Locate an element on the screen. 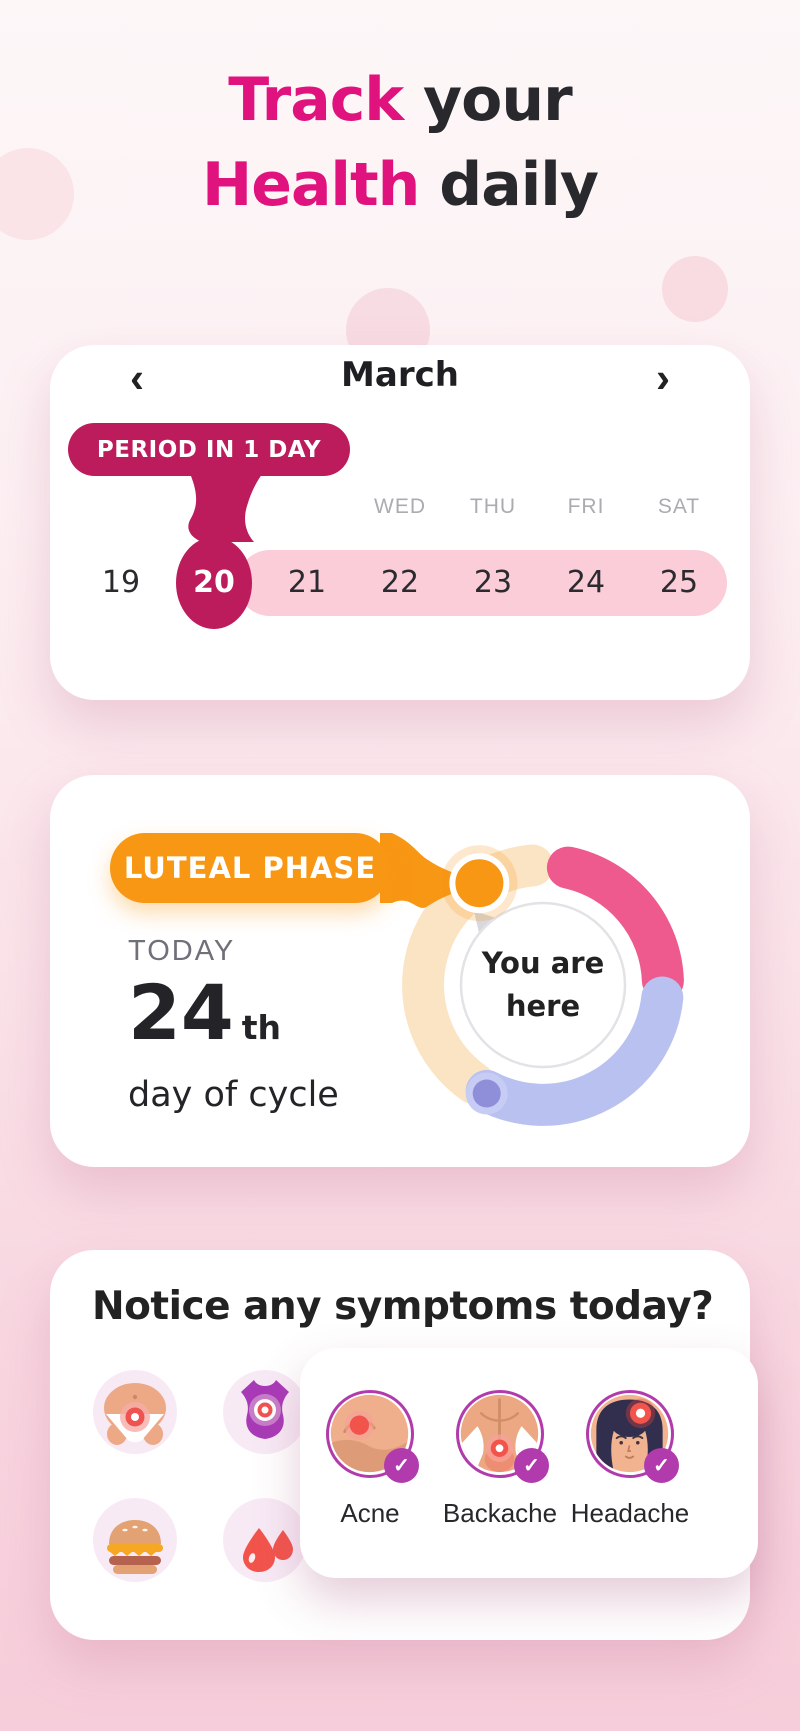 Image resolution: width=800 pixels, height=1731 pixels. day-cell-19: 19 is located at coordinates (121, 582).